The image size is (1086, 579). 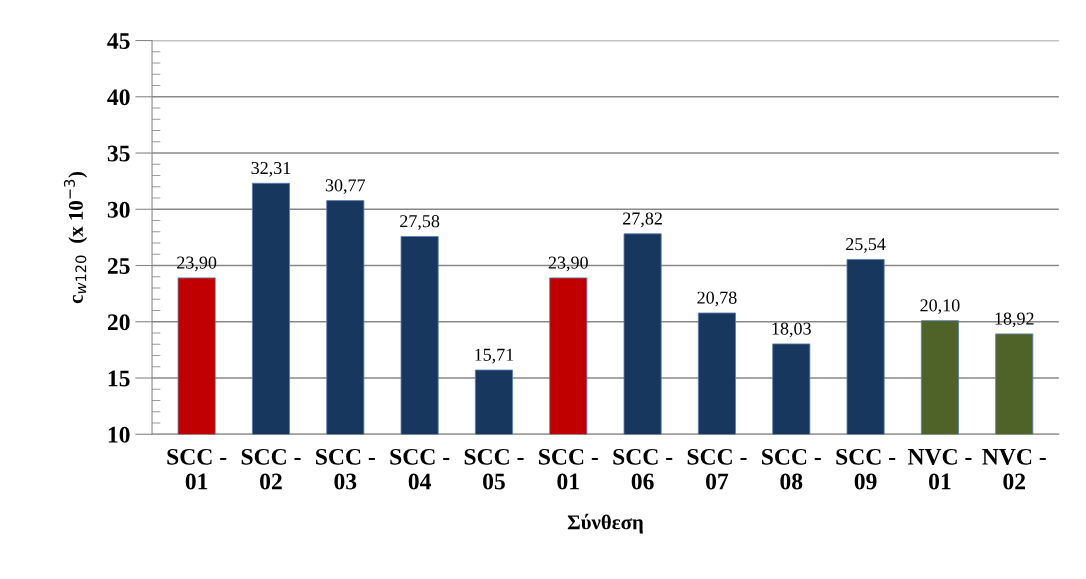 I want to click on y-tick-label: 45, so click(x=118, y=41).